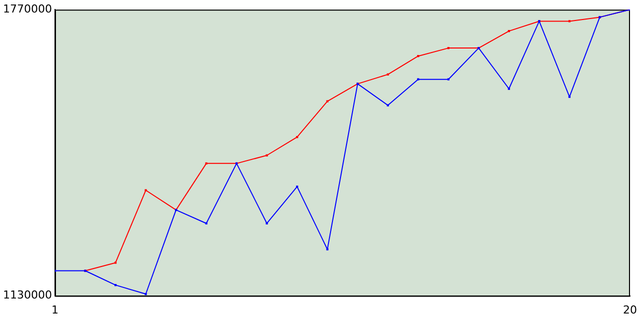  What do you see at coordinates (54, 309) in the screenshot?
I see `x-tick-label: 1` at bounding box center [54, 309].